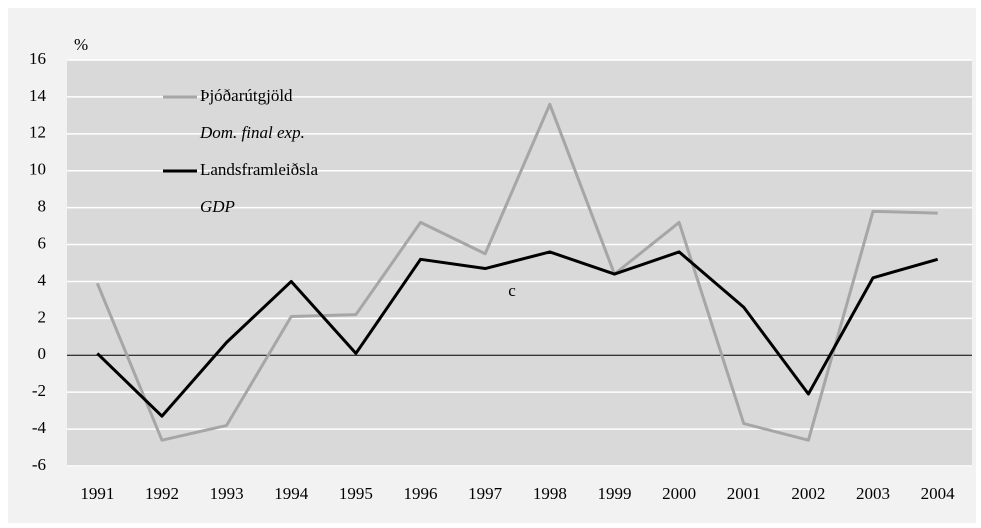 The height and width of the screenshot is (528, 981). What do you see at coordinates (252, 132) in the screenshot?
I see `legend-label-en: Dom. final exp.` at bounding box center [252, 132].